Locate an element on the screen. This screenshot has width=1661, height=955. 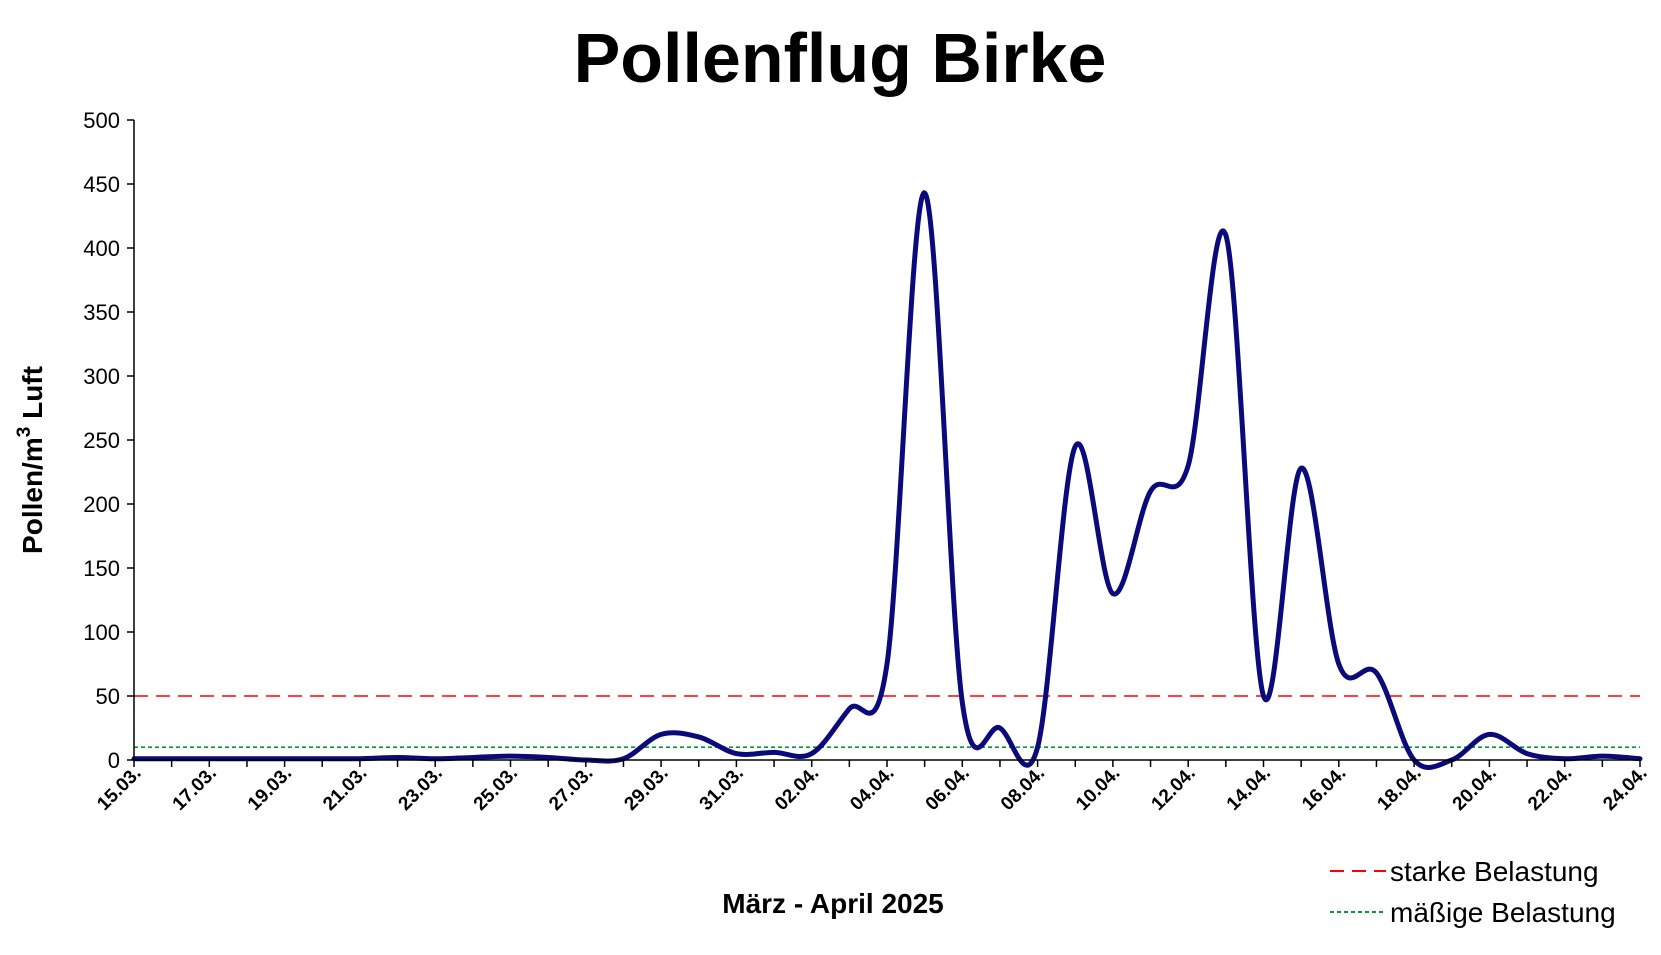
x-tick-label: 31.03. is located at coordinates (722, 789).